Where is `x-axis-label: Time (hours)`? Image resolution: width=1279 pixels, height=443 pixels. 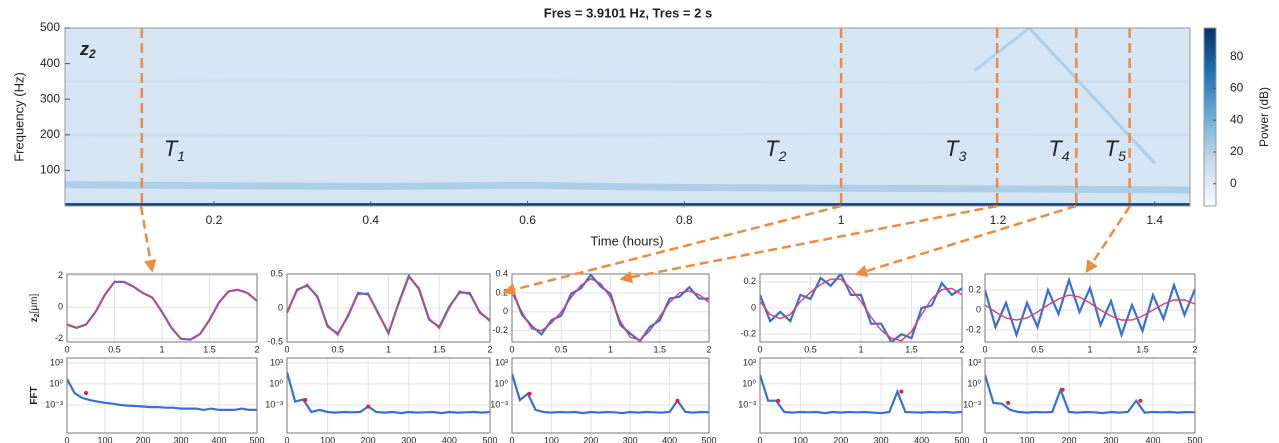
x-axis-label: Time (hours) is located at coordinates (626, 240).